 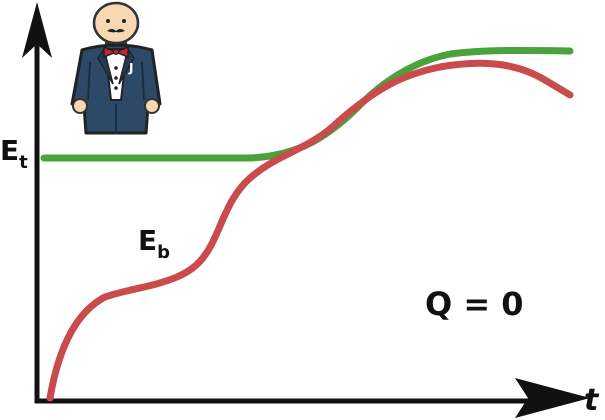 What do you see at coordinates (552, 398) in the screenshot?
I see `x-axis-arrowhead` at bounding box center [552, 398].